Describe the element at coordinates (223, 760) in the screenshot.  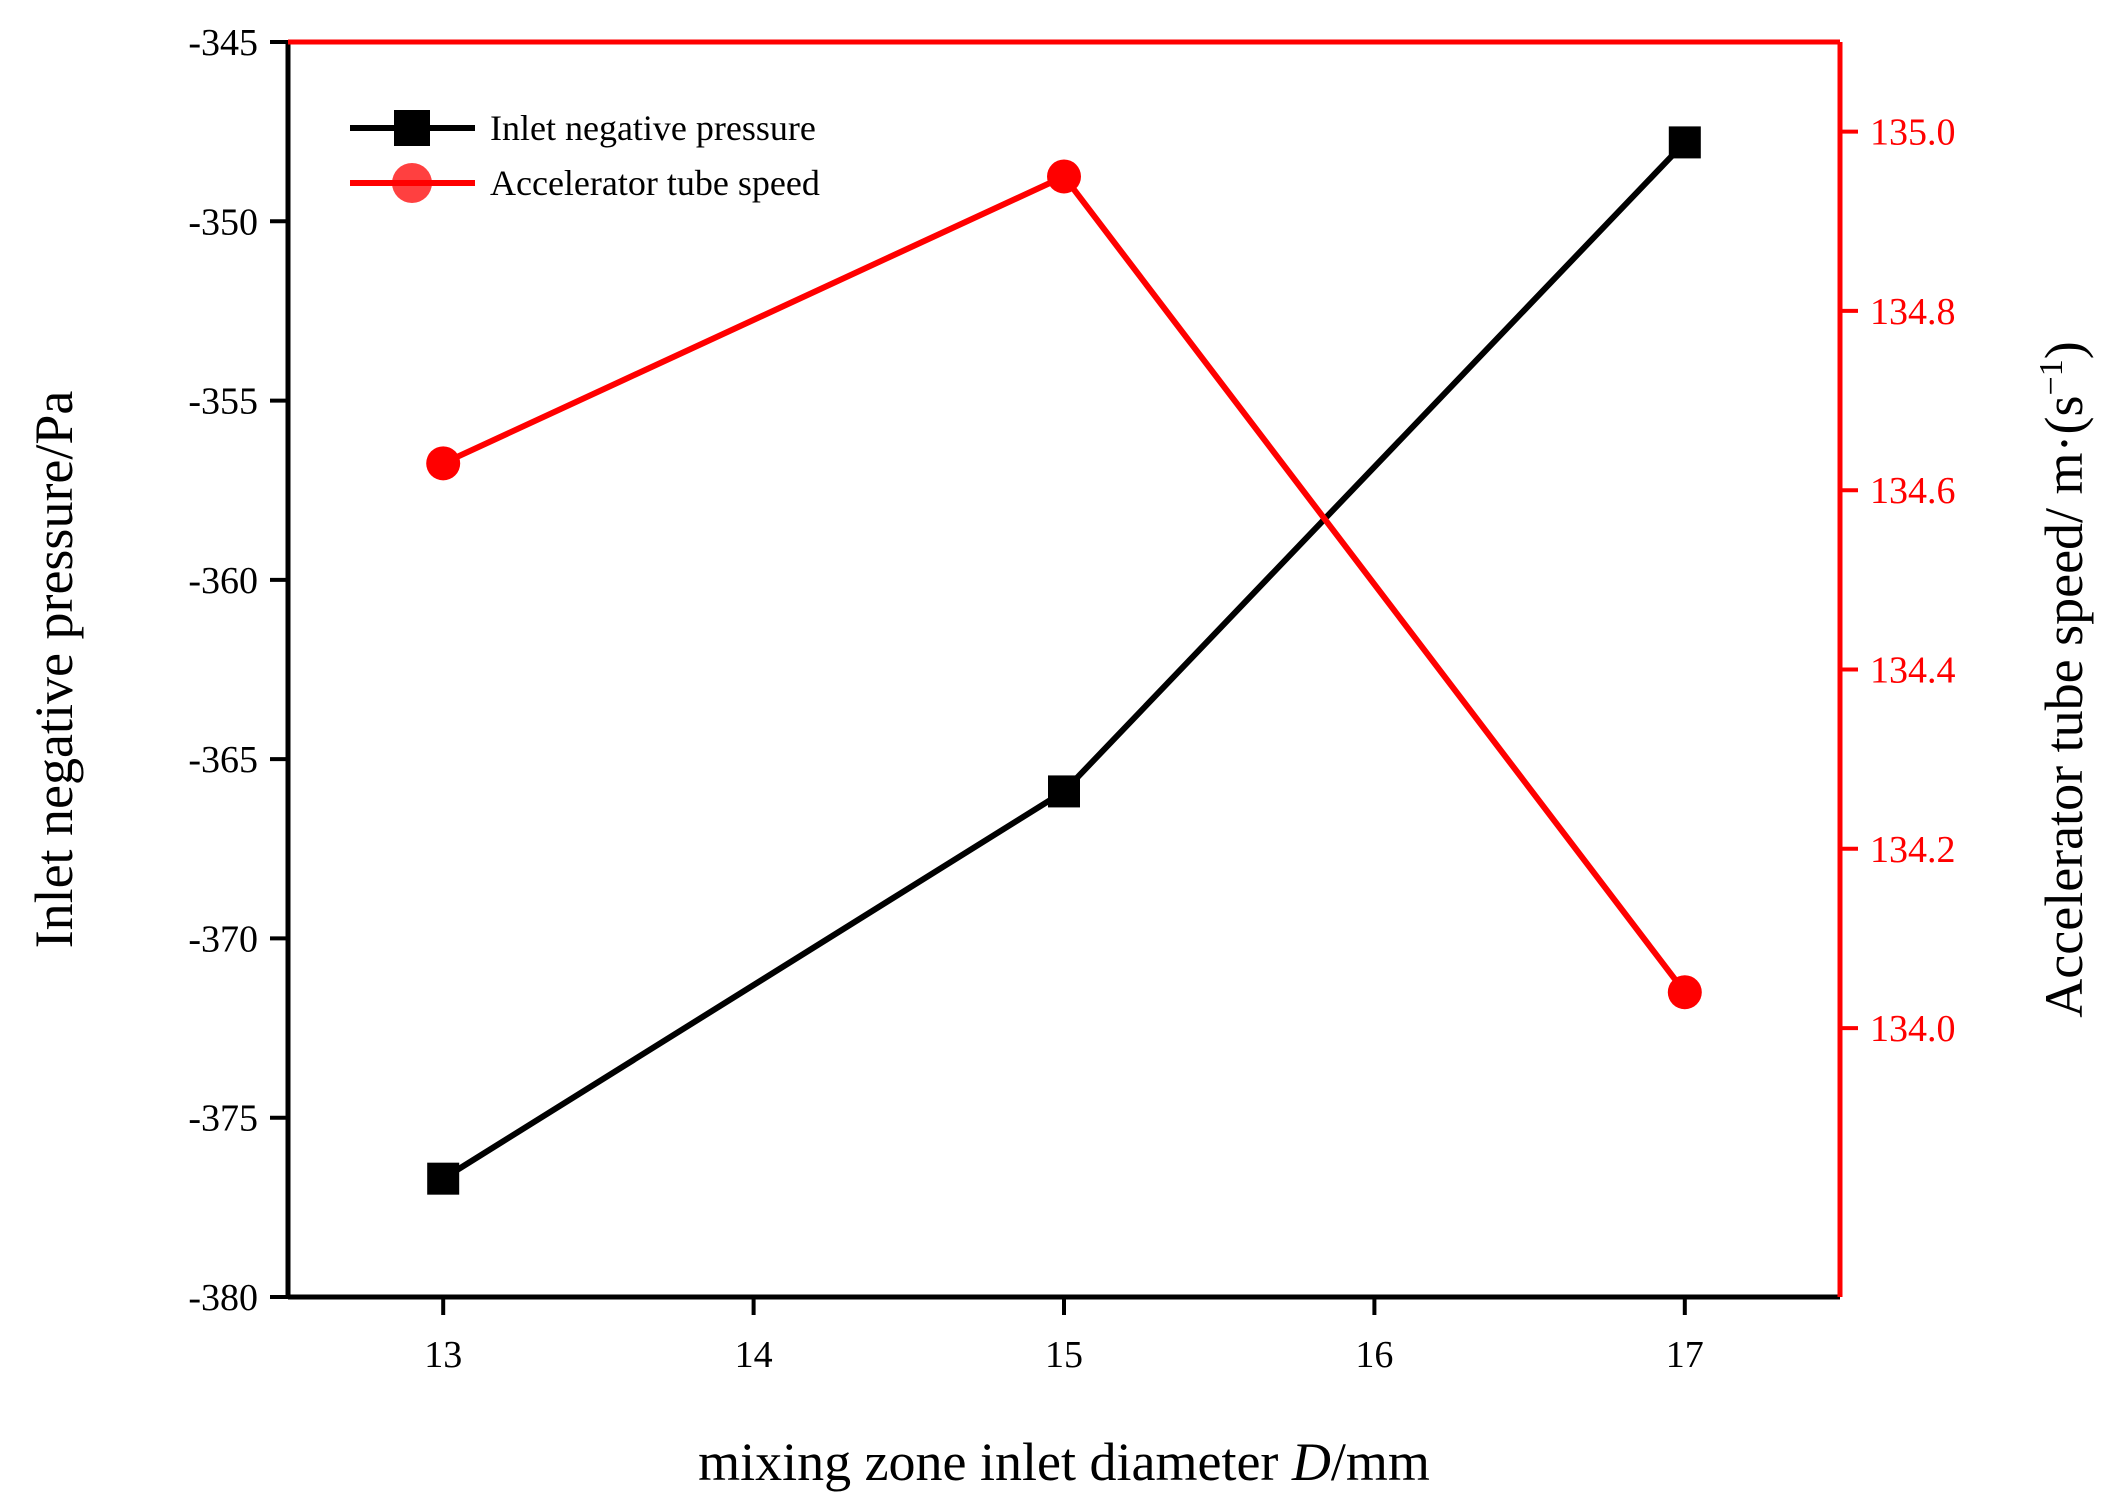
I see `left-y-tick-label: -365` at that location.